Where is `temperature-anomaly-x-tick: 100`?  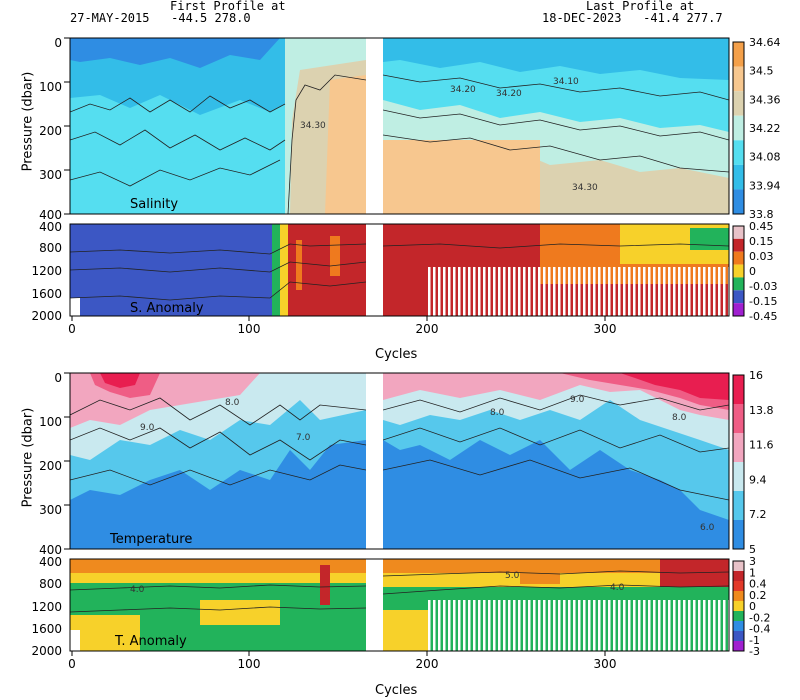 temperature-anomaly-x-tick: 100 is located at coordinates (249, 664).